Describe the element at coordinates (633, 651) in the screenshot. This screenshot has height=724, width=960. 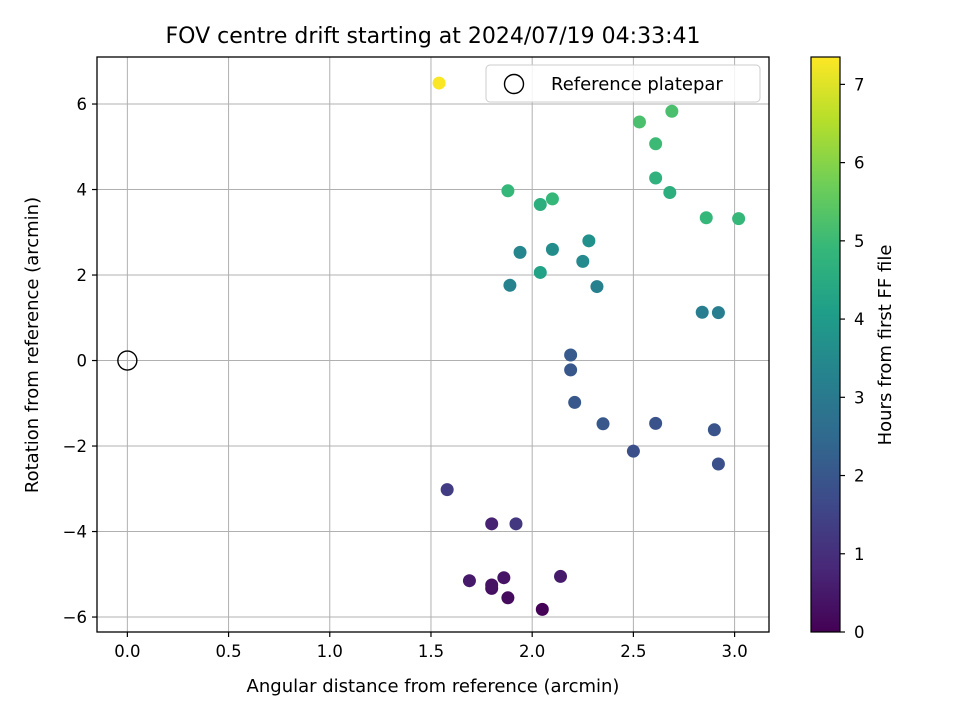
I see `x-tick-label: 2.5` at that location.